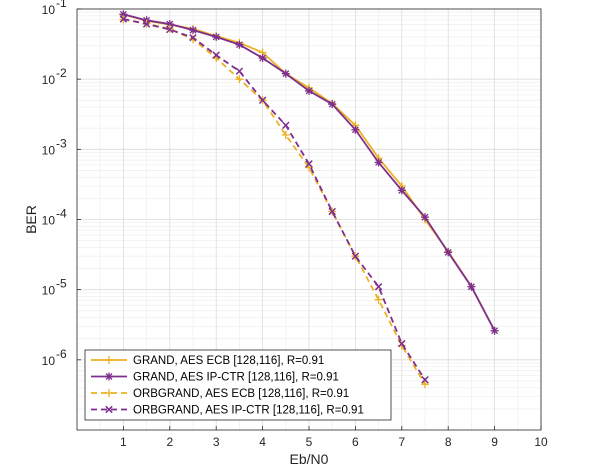 This screenshot has height=469, width=598. What do you see at coordinates (61, 214) in the screenshot?
I see `y-tick-exponent: -4` at bounding box center [61, 214].